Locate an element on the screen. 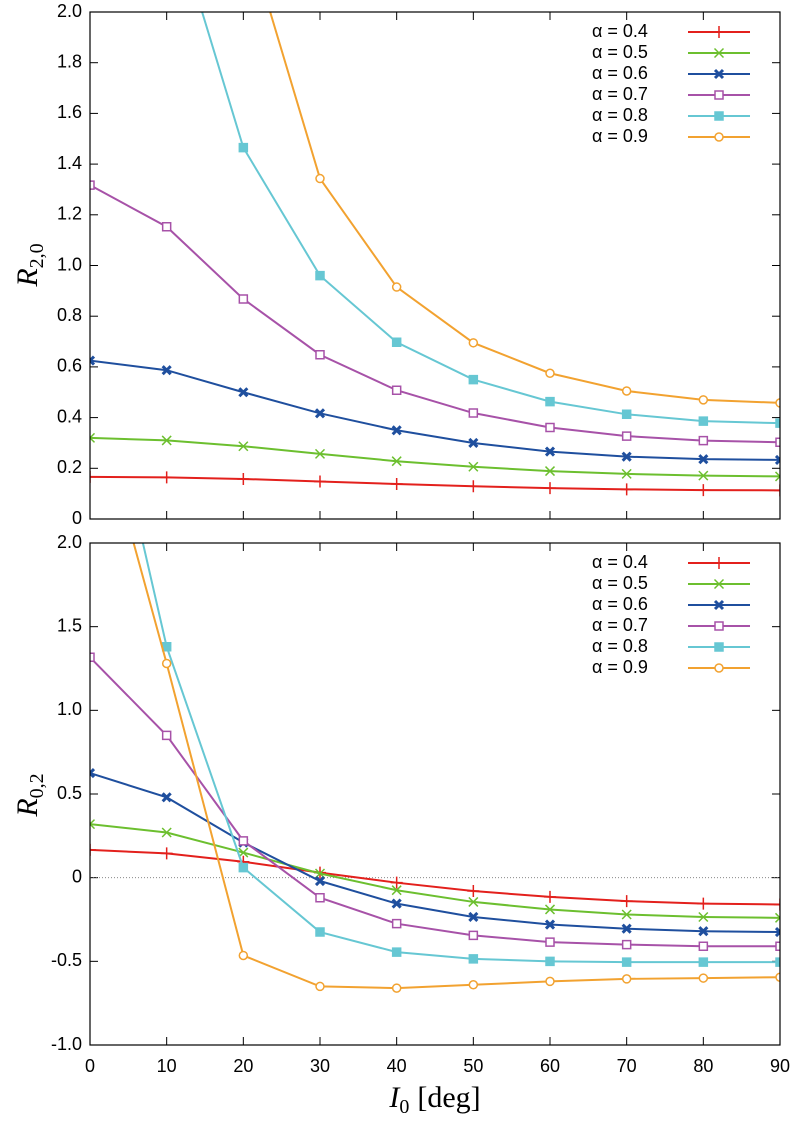  x-axis-label: I0 [deg] is located at coordinates (434, 1099).